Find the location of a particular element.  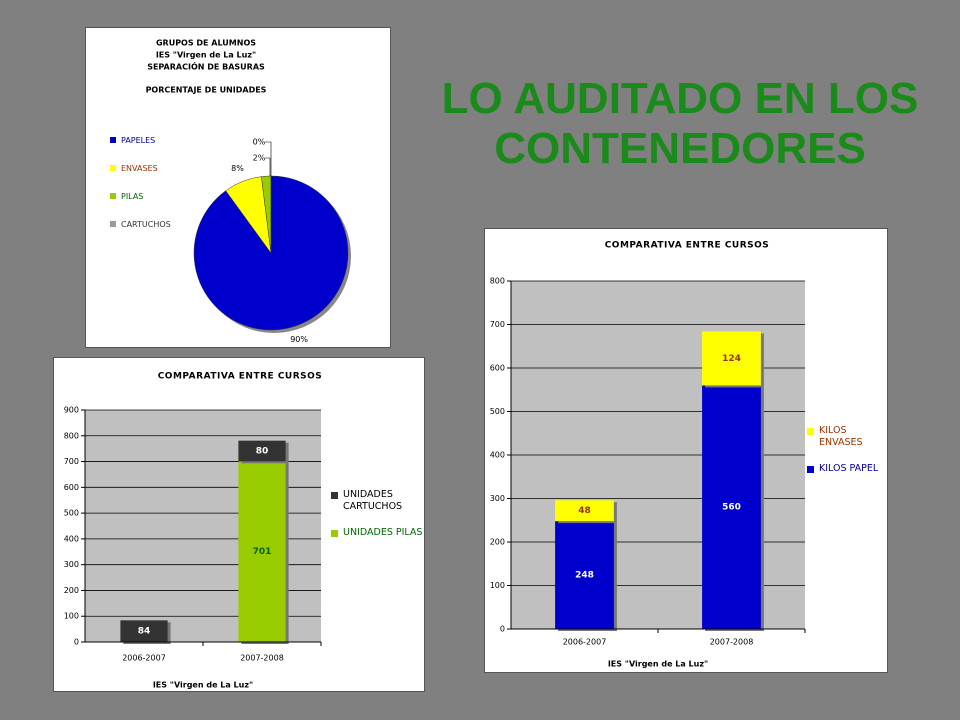

value-label: 48 is located at coordinates (584, 511).